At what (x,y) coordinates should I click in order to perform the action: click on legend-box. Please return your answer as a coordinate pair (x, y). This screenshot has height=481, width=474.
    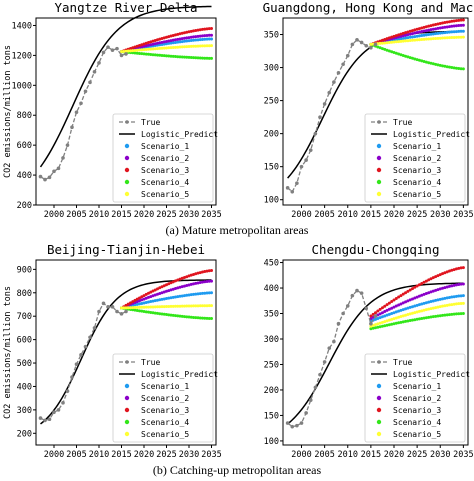
    Looking at the image, I should click on (163, 158).